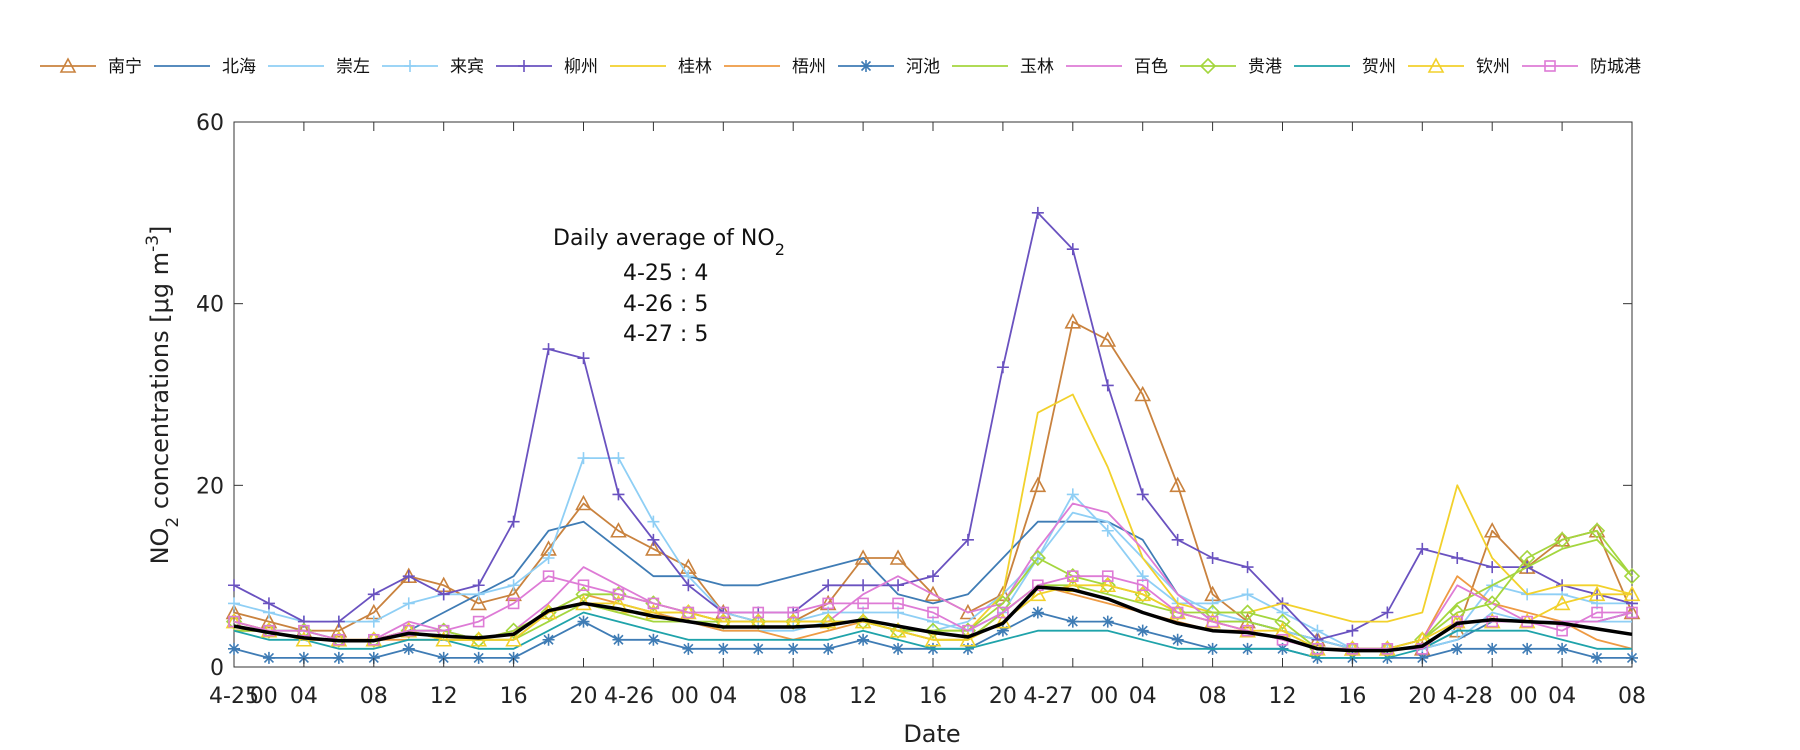 This screenshot has width=1800, height=750. Describe the element at coordinates (210, 123) in the screenshot. I see `y-tick-label: 60` at that location.